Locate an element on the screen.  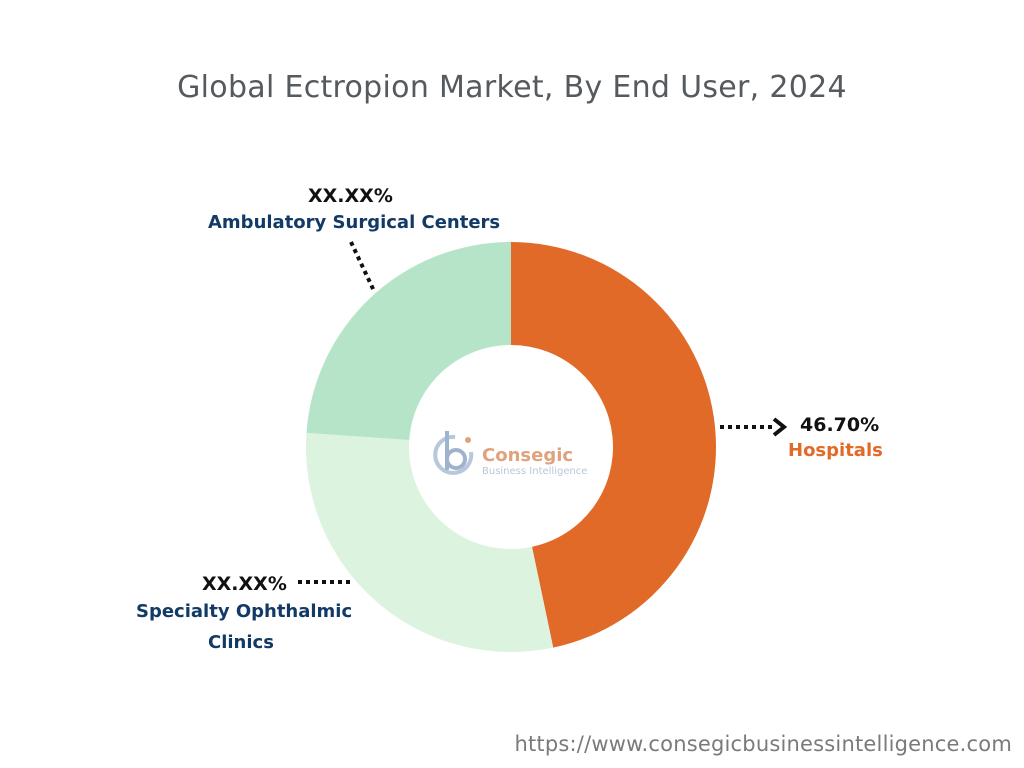
slice-hospitals is located at coordinates (613, 445).